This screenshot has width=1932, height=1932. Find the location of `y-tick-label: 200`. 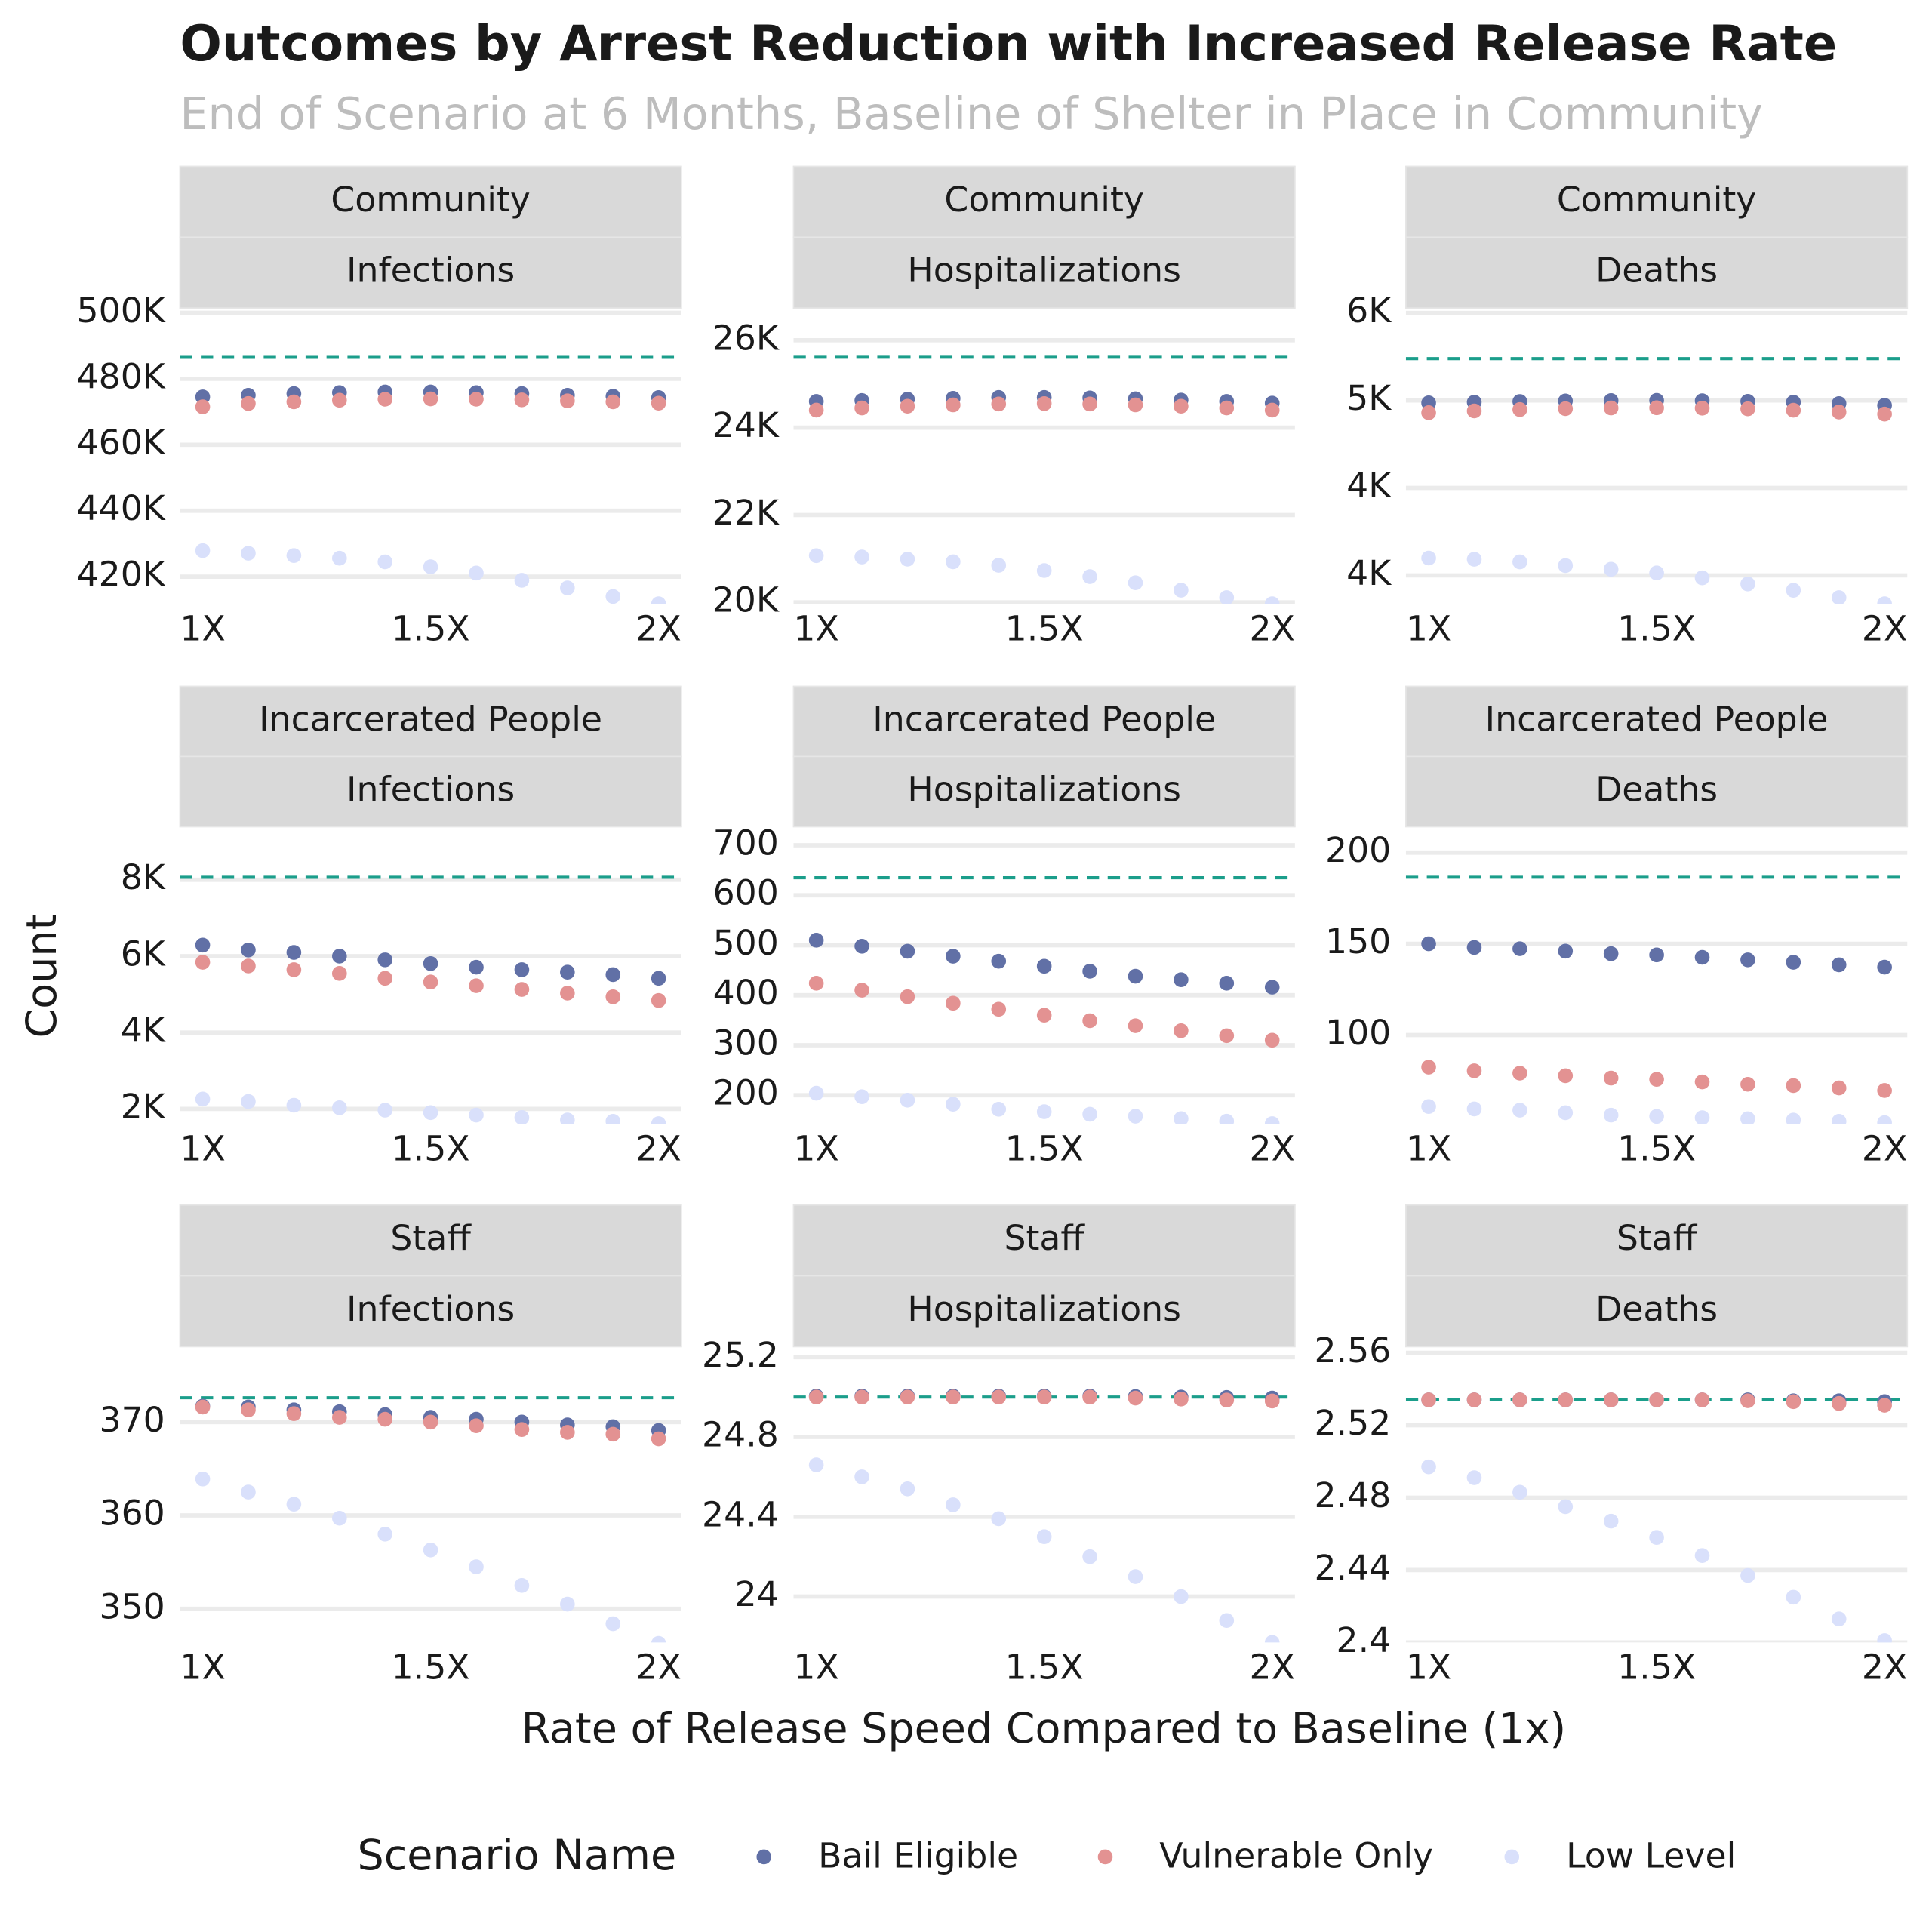

y-tick-label: 200 is located at coordinates (1358, 850).